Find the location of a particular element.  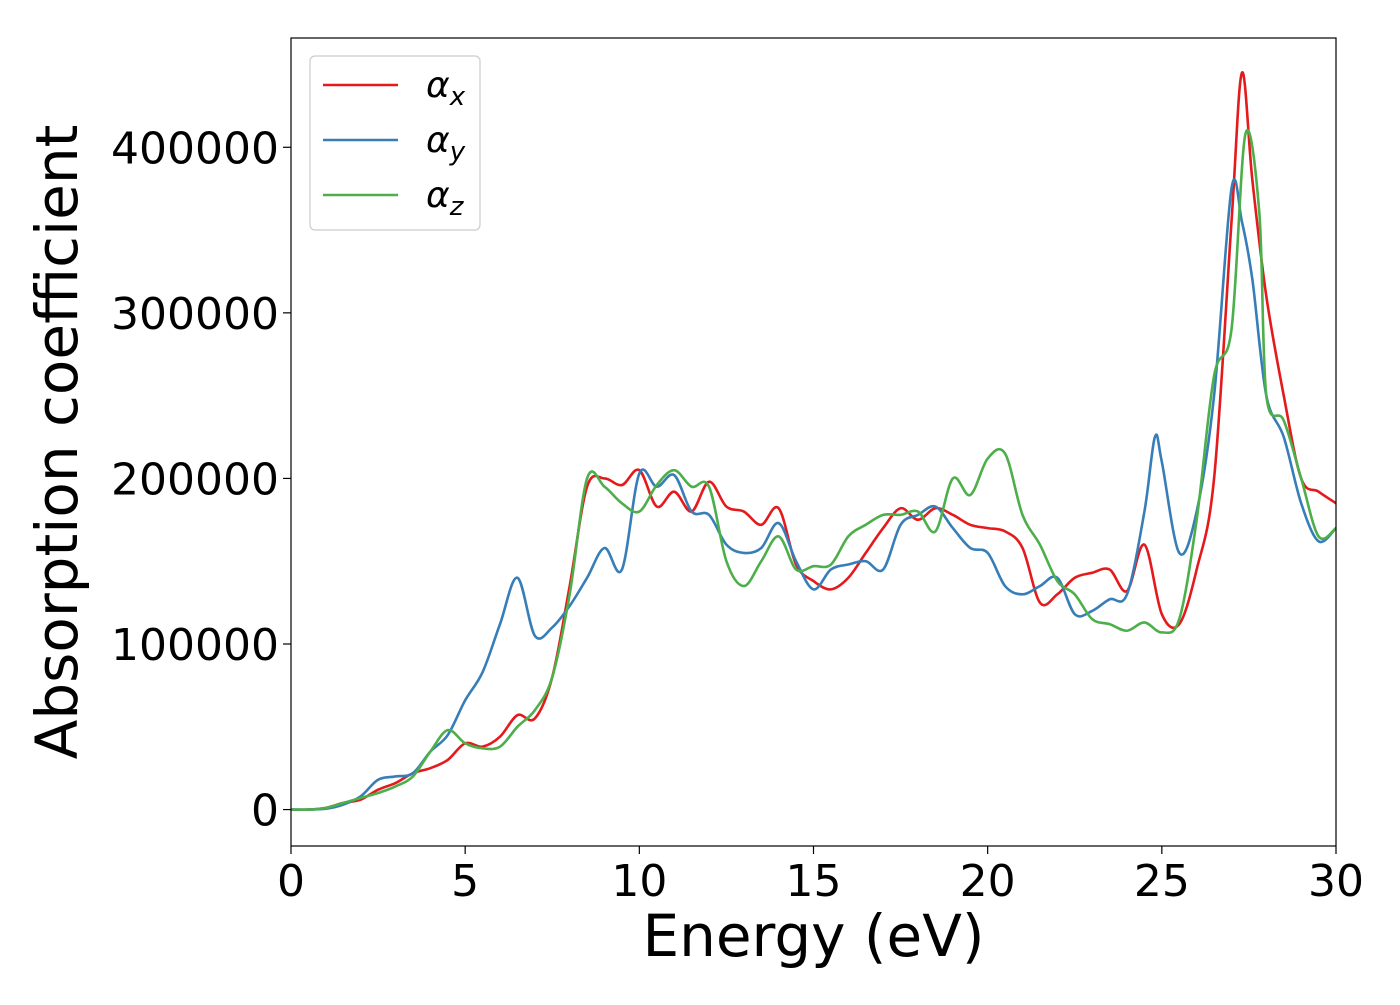

x-tick-label: 30 is located at coordinates (1336, 881).